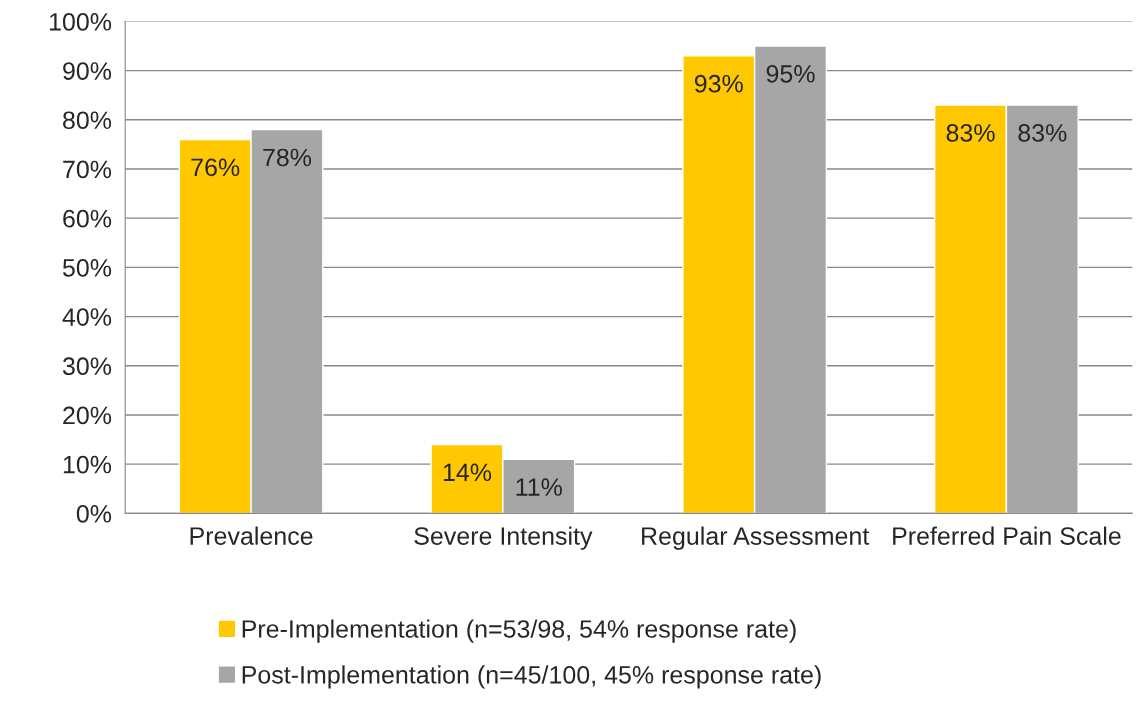  Describe the element at coordinates (87, 415) in the screenshot. I see `y-tick-label: 20%` at that location.